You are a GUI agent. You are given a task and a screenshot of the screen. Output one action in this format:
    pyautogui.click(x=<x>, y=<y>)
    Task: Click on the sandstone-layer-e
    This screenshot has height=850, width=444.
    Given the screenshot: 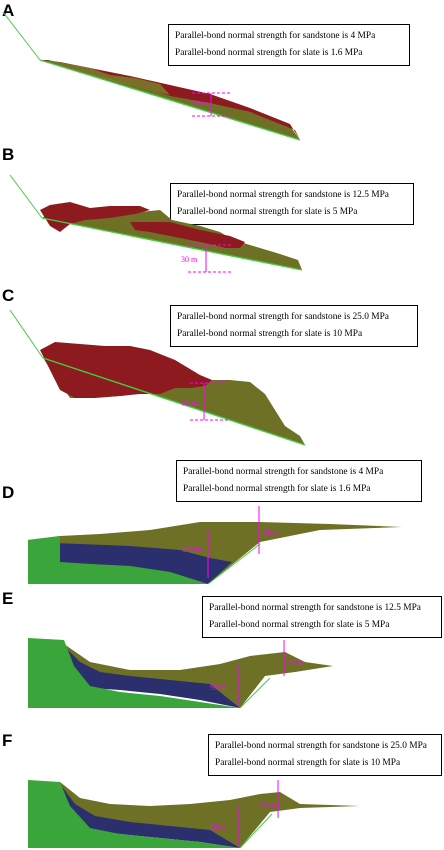 What is the action you would take?
    pyautogui.click(x=180, y=674)
    